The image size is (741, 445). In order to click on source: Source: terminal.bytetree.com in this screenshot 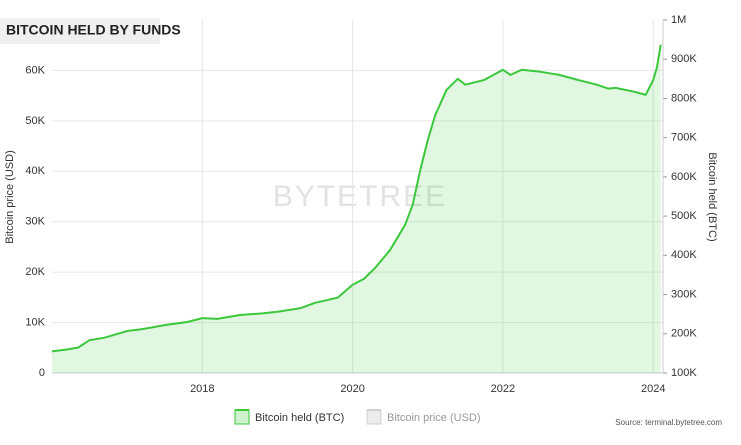, I will do `click(668, 422)`.